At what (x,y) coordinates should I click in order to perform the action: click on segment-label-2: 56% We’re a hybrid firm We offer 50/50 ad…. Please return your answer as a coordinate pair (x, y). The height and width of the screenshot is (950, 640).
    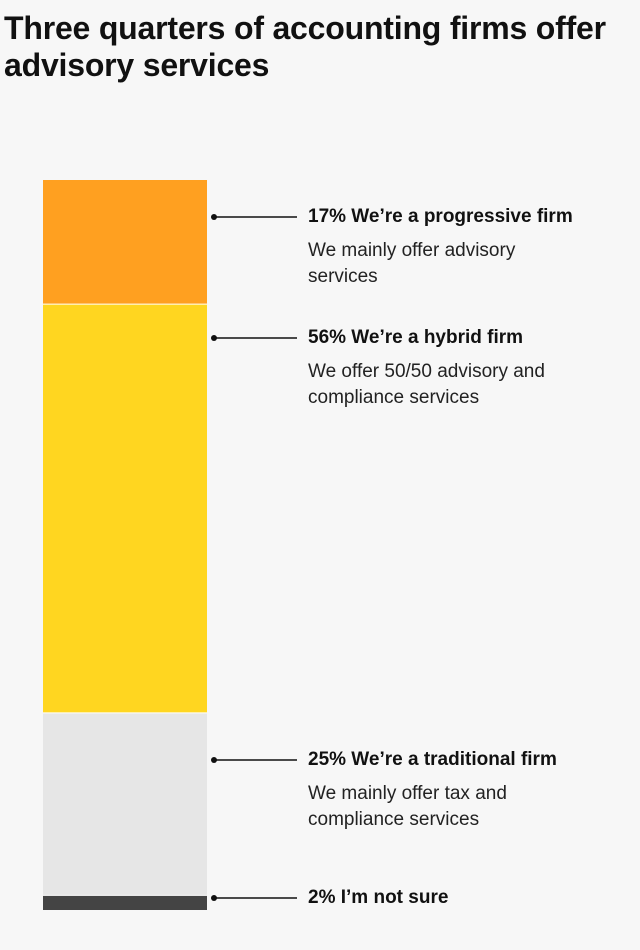
    Looking at the image, I should click on (468, 369).